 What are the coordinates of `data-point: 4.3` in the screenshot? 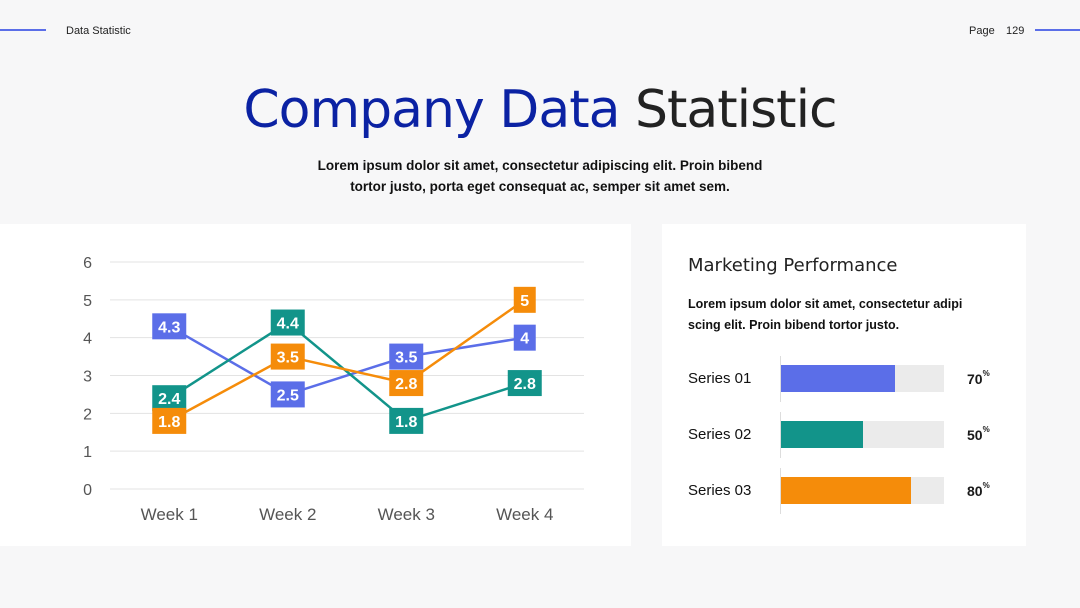 It's located at (169, 326).